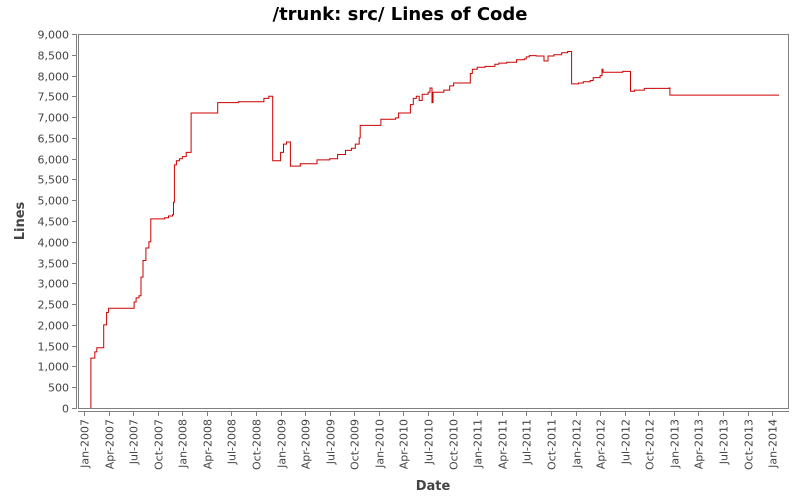 The height and width of the screenshot is (500, 800). What do you see at coordinates (54, 180) in the screenshot?
I see `y-tick-label: 5,500` at bounding box center [54, 180].